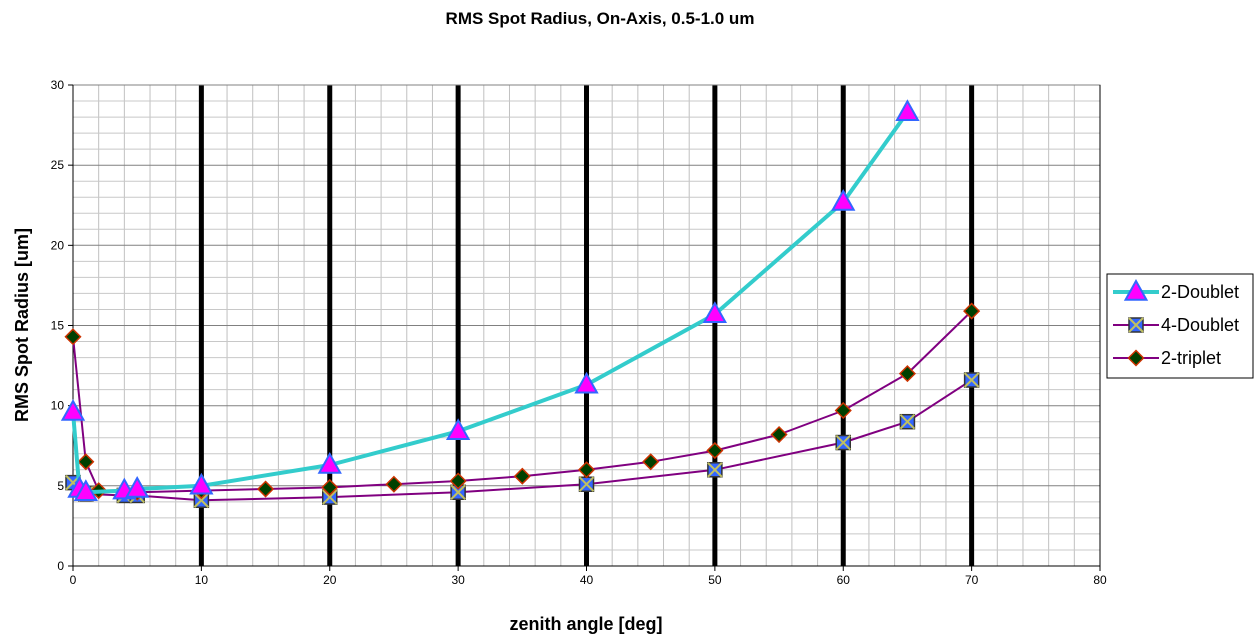 Image resolution: width=1260 pixels, height=638 pixels. I want to click on legend: 2-Doublet 4-Doublet 2-triplet, so click(1180, 326).